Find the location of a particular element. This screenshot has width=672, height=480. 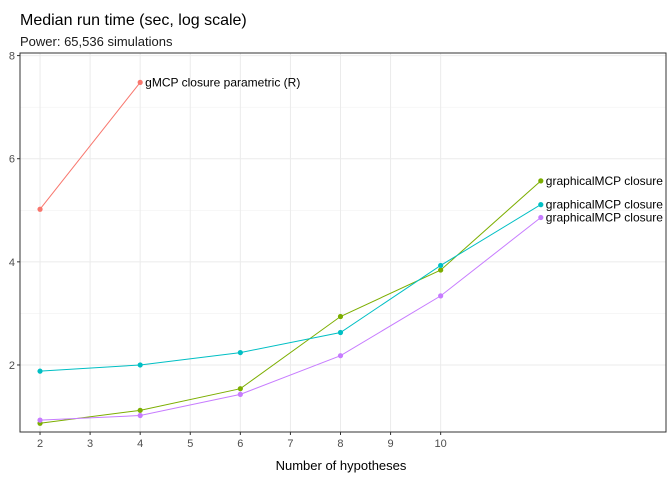

y-tick-label: 6 is located at coordinates (12, 160).